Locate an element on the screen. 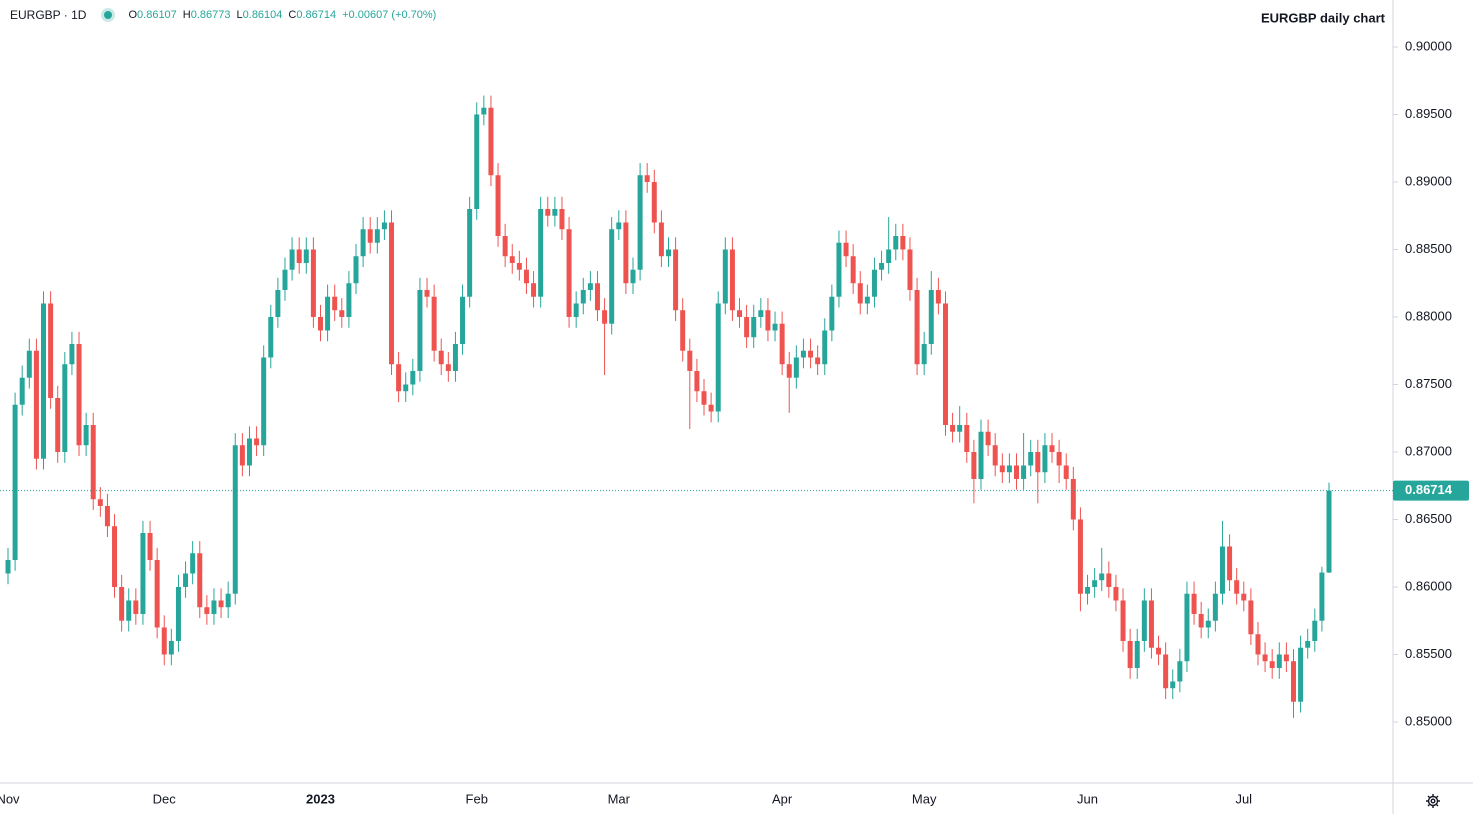 This screenshot has height=814, width=1473. y-tick-label: 0.86500 is located at coordinates (1428, 518).